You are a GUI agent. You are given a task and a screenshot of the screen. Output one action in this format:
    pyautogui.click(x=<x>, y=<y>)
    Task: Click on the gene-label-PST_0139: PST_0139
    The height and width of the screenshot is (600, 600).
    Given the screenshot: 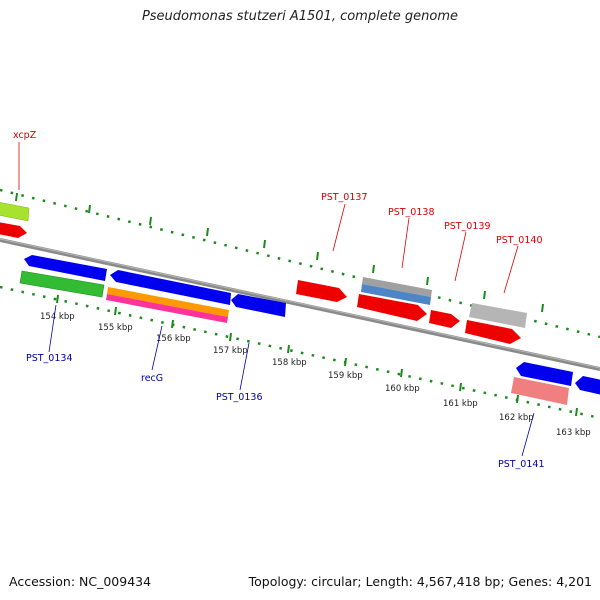 What is the action you would take?
    pyautogui.click(x=467, y=226)
    